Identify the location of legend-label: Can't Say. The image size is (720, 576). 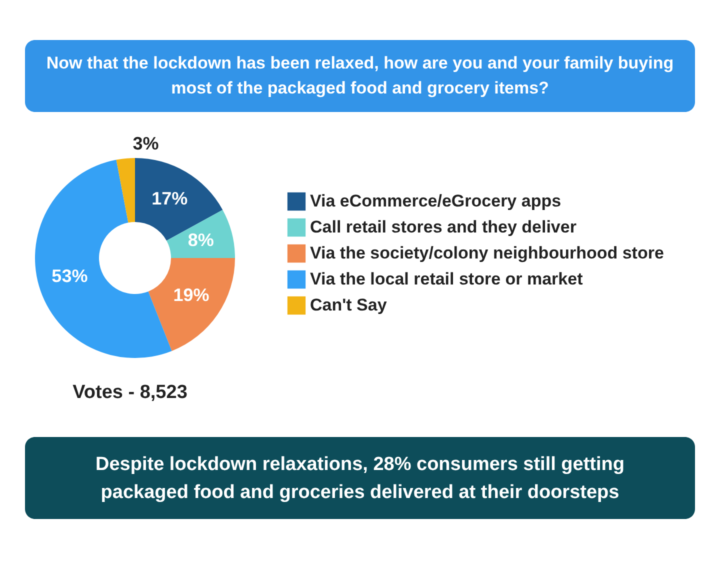
(349, 305).